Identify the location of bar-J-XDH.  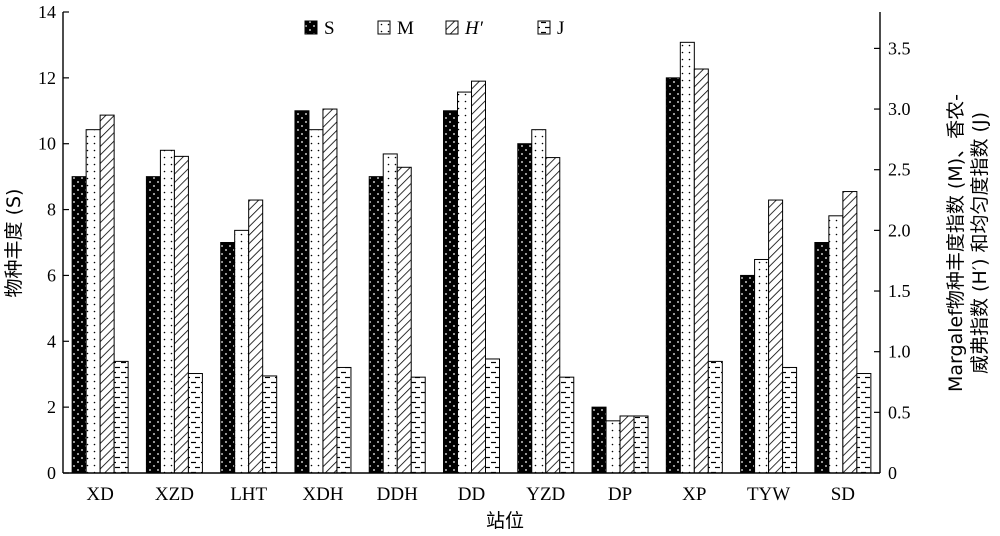
(344, 420).